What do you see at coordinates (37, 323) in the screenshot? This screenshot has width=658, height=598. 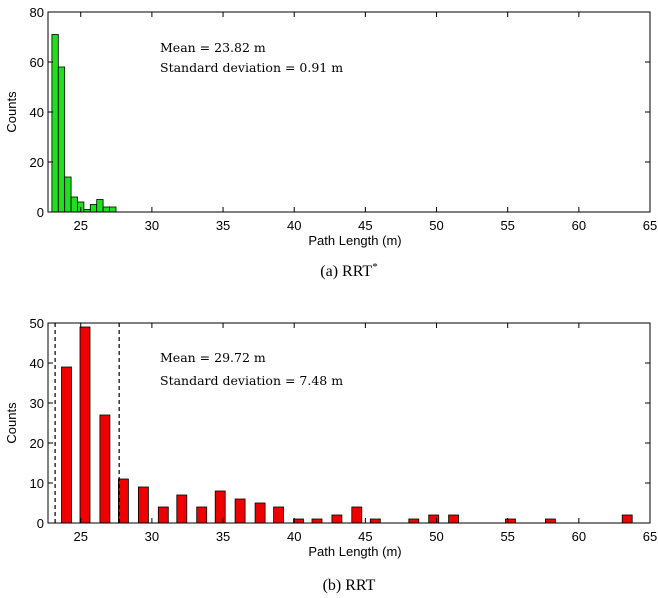 I see `y-tick-label: 50` at bounding box center [37, 323].